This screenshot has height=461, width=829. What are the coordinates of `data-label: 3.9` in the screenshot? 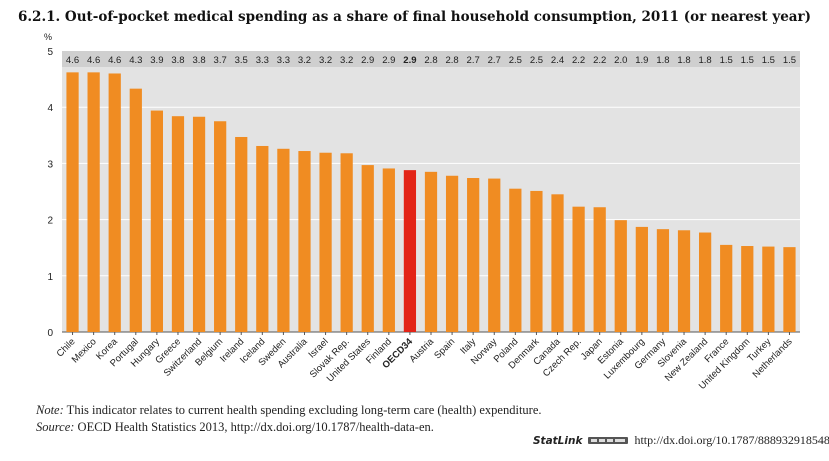 It's located at (156, 60).